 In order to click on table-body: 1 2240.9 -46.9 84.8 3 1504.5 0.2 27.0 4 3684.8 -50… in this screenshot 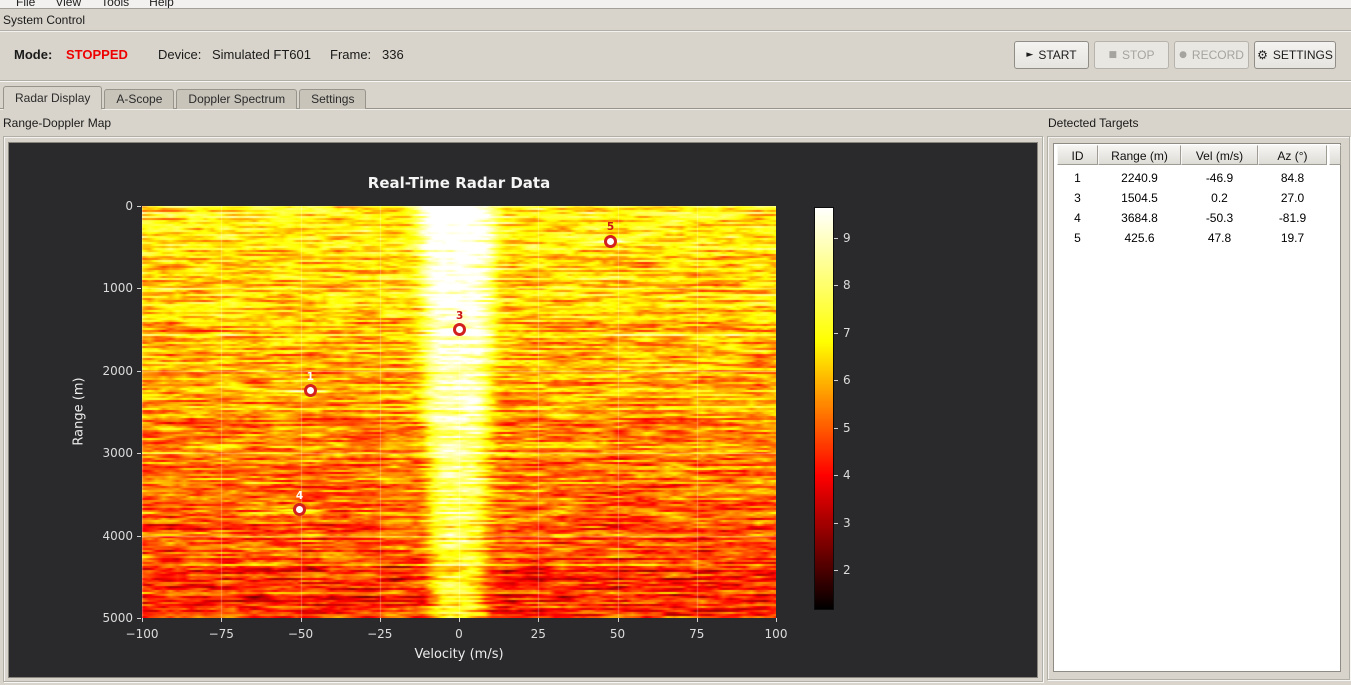, I will do `click(1192, 208)`.